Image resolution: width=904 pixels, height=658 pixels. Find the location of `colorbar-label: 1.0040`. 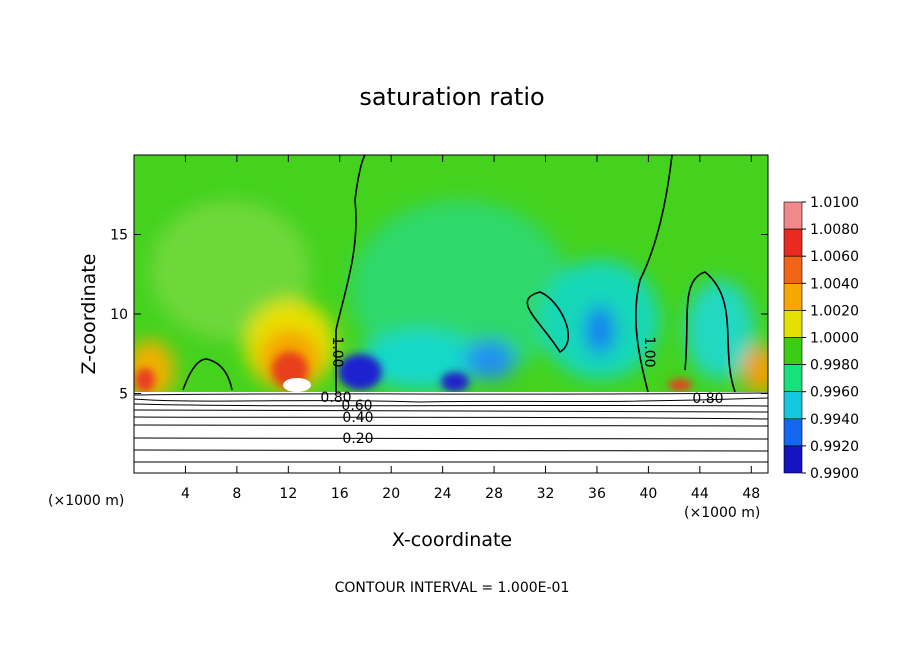

colorbar-label: 1.0040 is located at coordinates (834, 284).